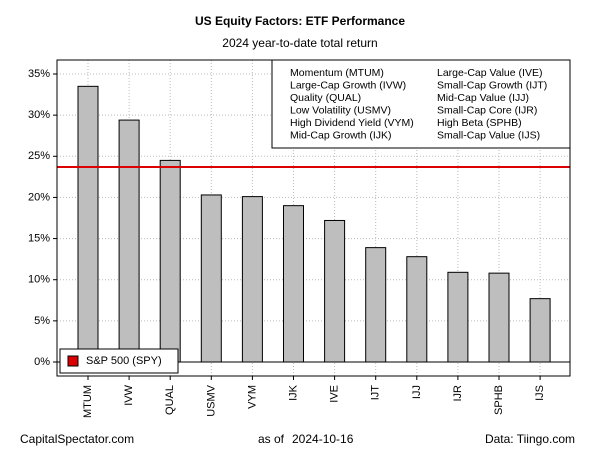 Image resolution: width=600 pixels, height=450 pixels. What do you see at coordinates (489, 73) in the screenshot?
I see `legend-entry: Large-Cap Value (IVE)` at bounding box center [489, 73].